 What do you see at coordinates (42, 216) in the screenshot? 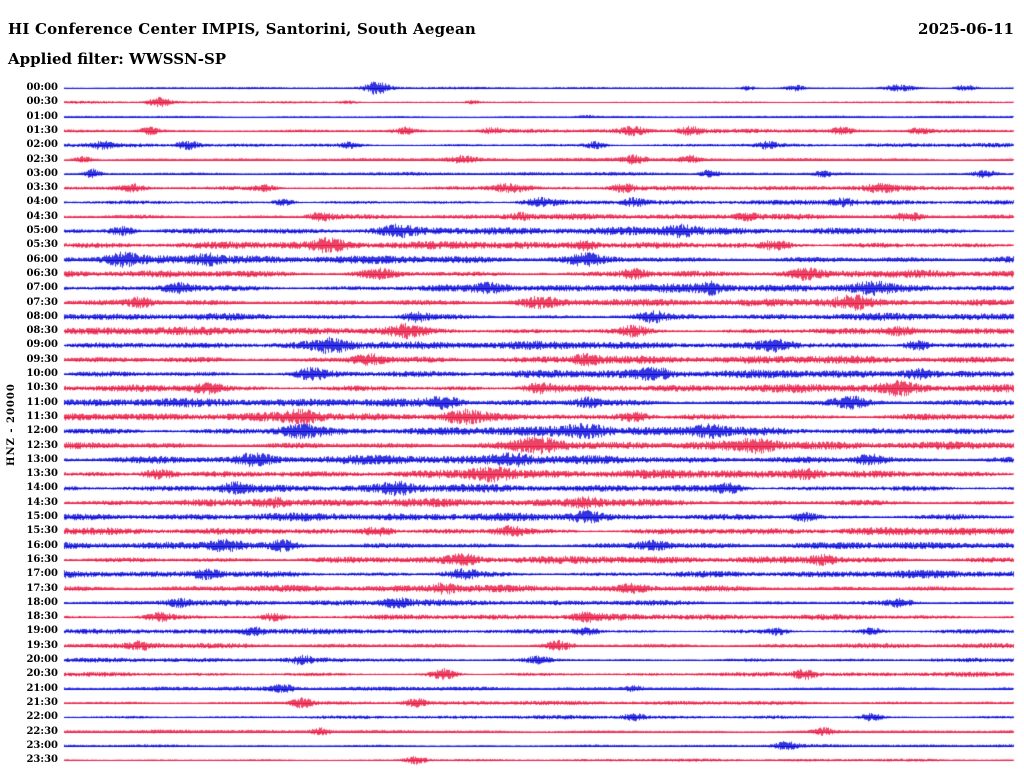
I see `time-label: 04:30` at bounding box center [42, 216].